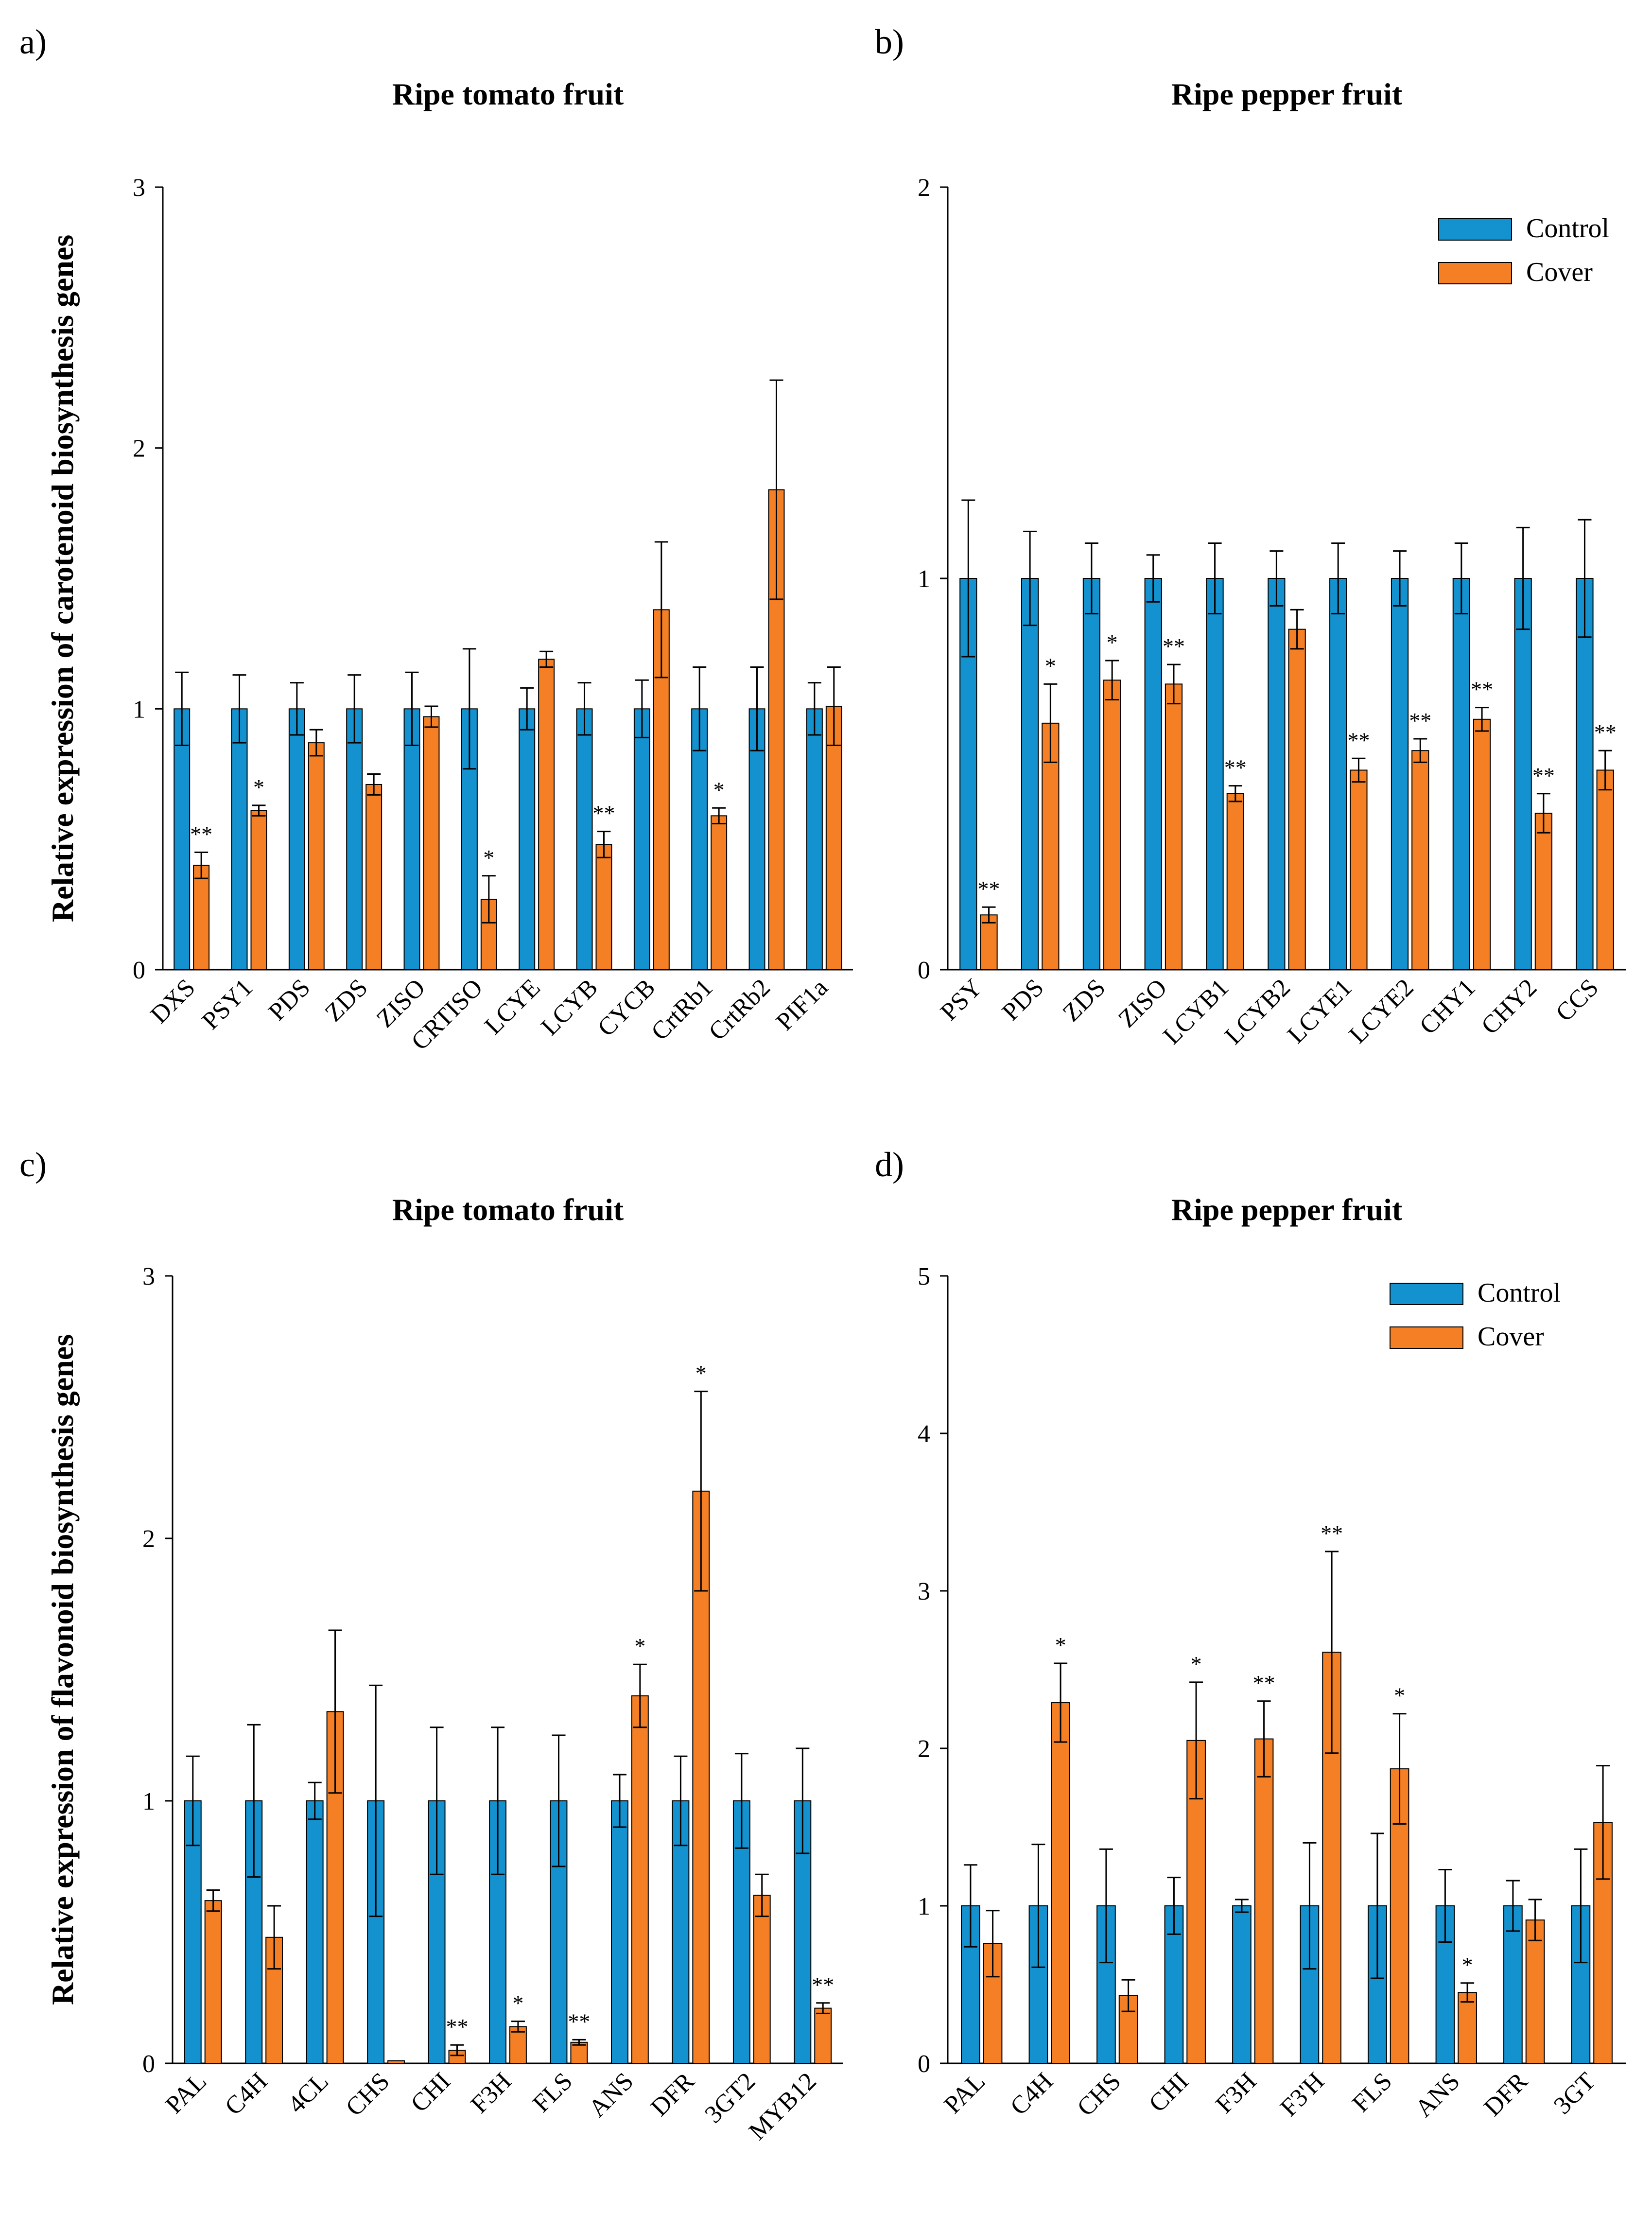  What do you see at coordinates (626, 1008) in the screenshot?
I see `x-tick-label: CYCB` at bounding box center [626, 1008].